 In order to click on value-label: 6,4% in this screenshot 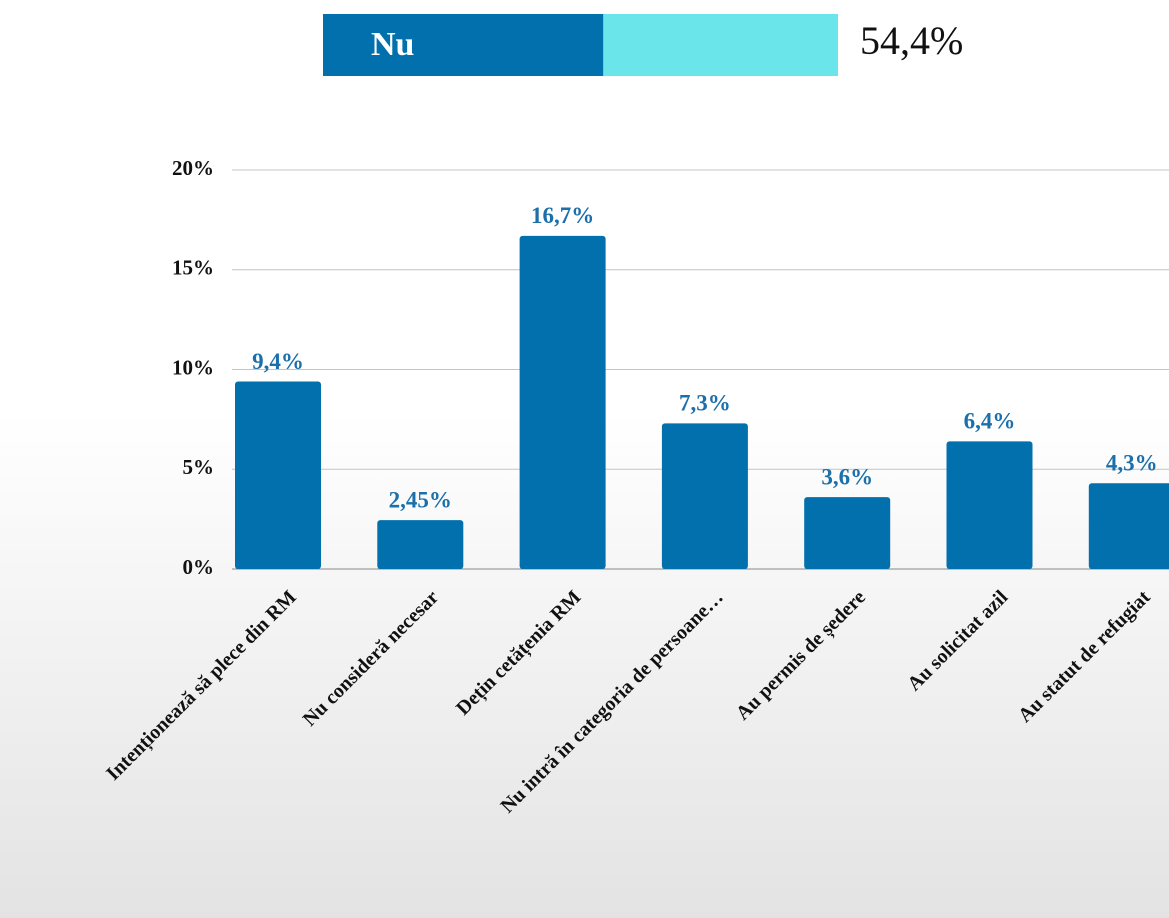, I will do `click(990, 421)`.